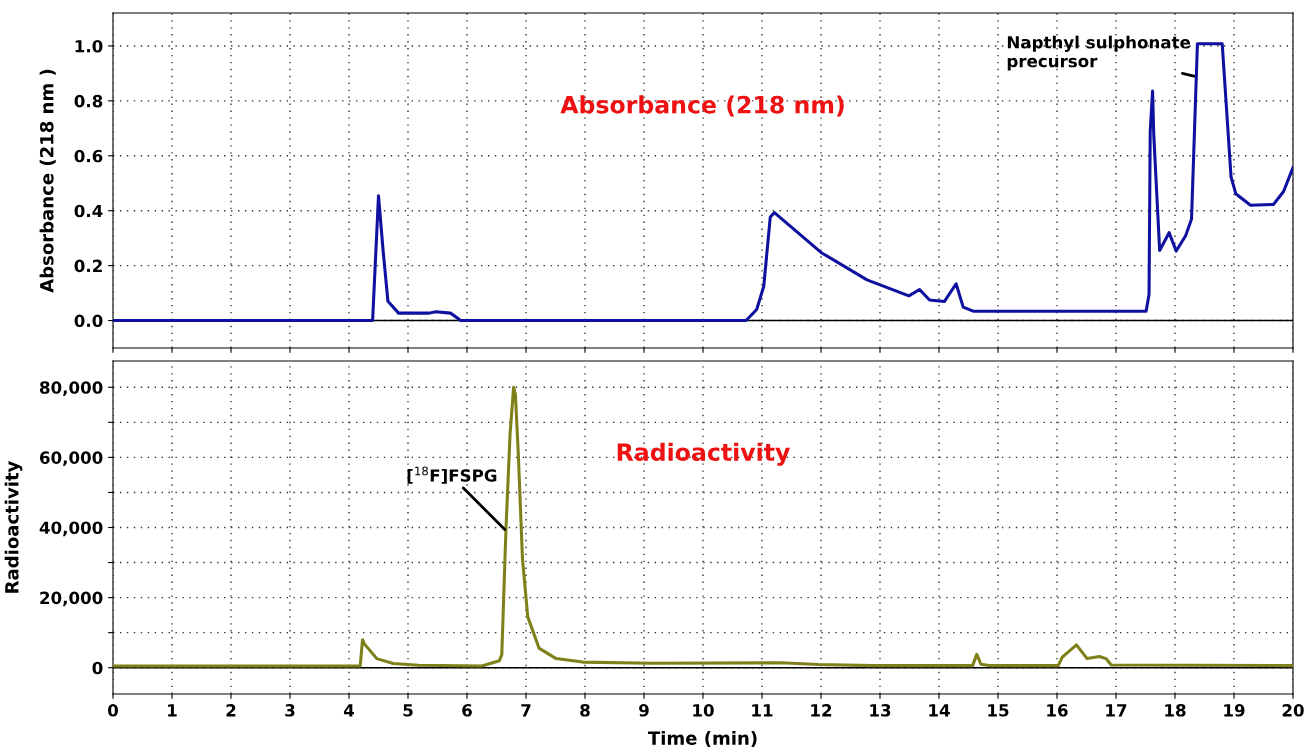 The image size is (1311, 752). Describe the element at coordinates (1234, 710) in the screenshot. I see `x-tick-label: 19` at that location.